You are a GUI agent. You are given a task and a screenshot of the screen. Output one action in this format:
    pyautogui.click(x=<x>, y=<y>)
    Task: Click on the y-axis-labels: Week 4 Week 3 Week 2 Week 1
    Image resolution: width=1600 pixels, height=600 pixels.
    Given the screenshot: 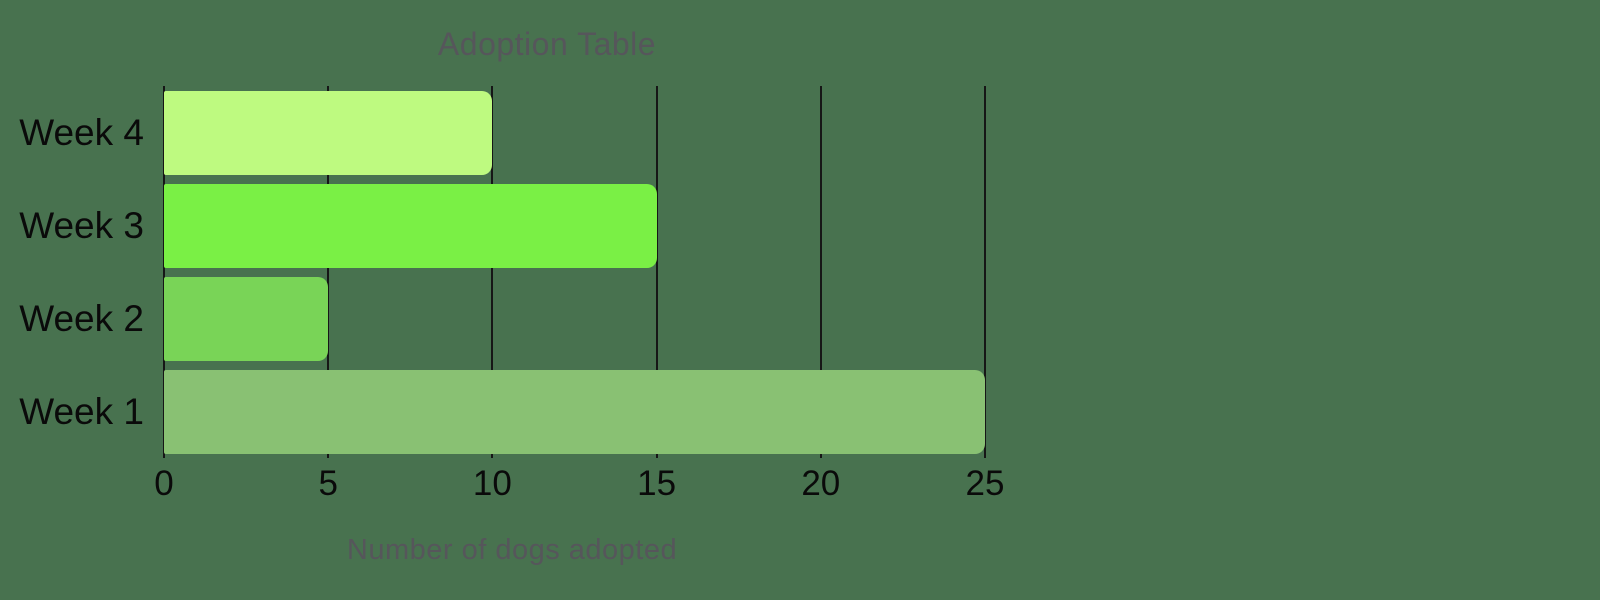 What is the action you would take?
    pyautogui.click(x=72, y=272)
    